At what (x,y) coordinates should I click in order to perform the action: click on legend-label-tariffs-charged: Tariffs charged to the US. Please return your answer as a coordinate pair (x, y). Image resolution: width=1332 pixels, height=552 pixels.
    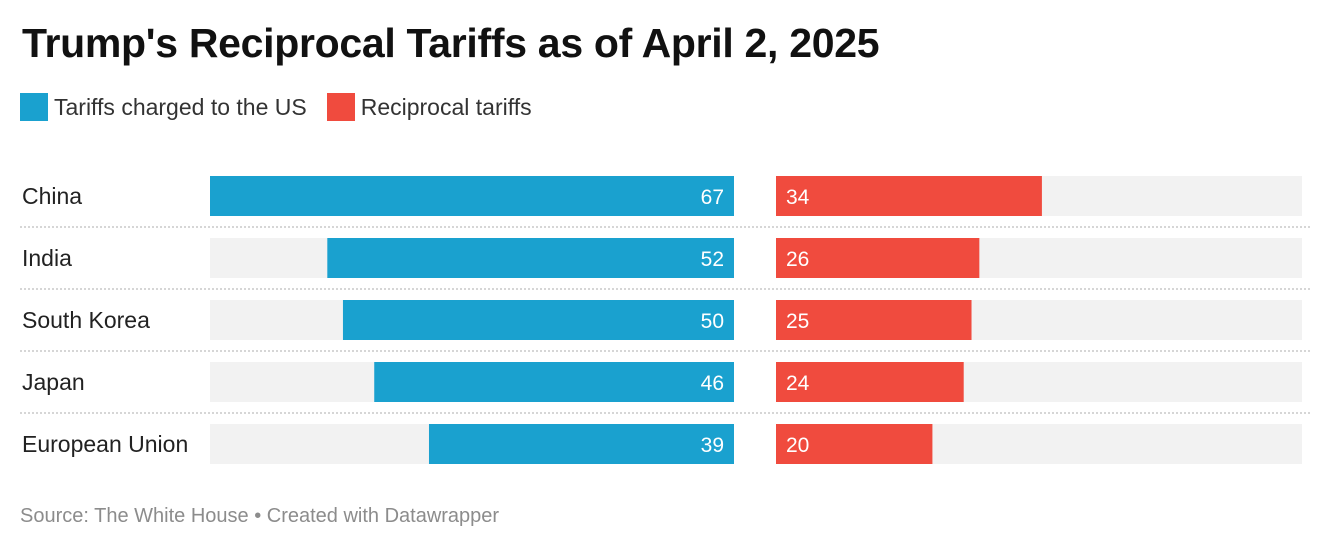
    Looking at the image, I should click on (180, 106).